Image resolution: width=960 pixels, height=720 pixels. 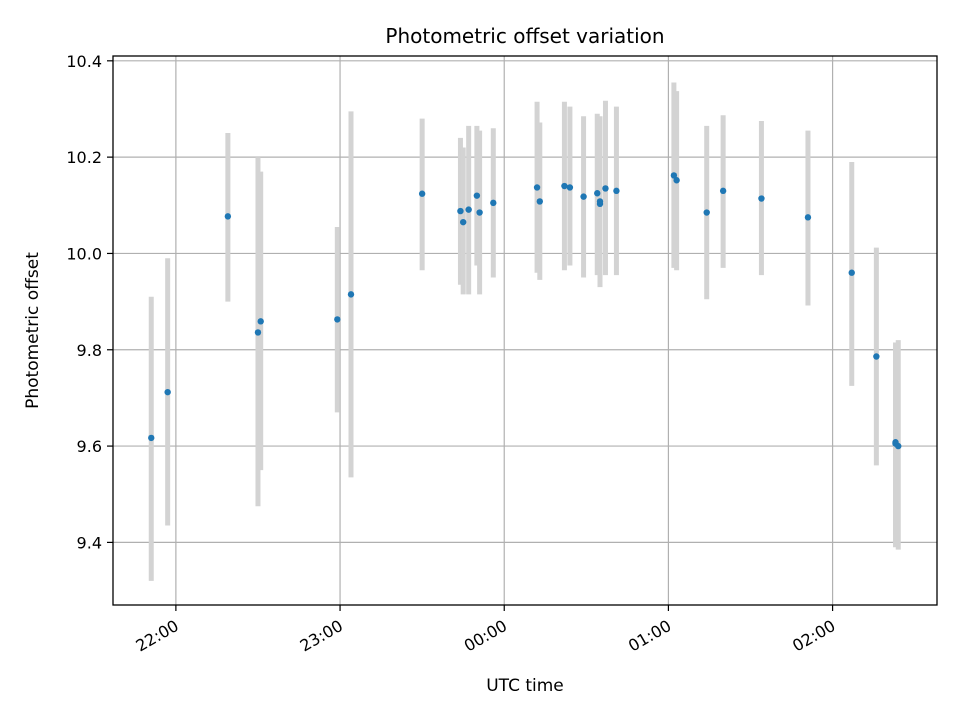 What do you see at coordinates (89, 350) in the screenshot?
I see `y-tick-label: 9.8` at bounding box center [89, 350].